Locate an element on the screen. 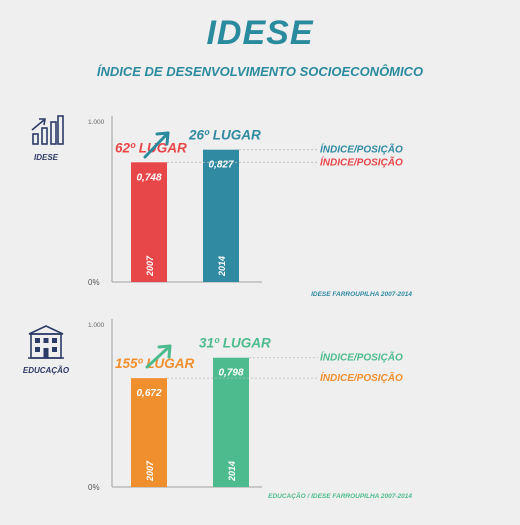  rank-label: 155º LUGAR is located at coordinates (154, 363).